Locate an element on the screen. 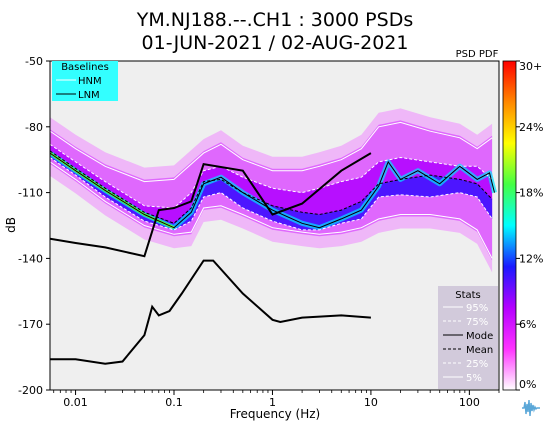 Image resolution: width=550 pixels, height=425 pixels. baselines-legend-title: Baselines is located at coordinates (85, 67).